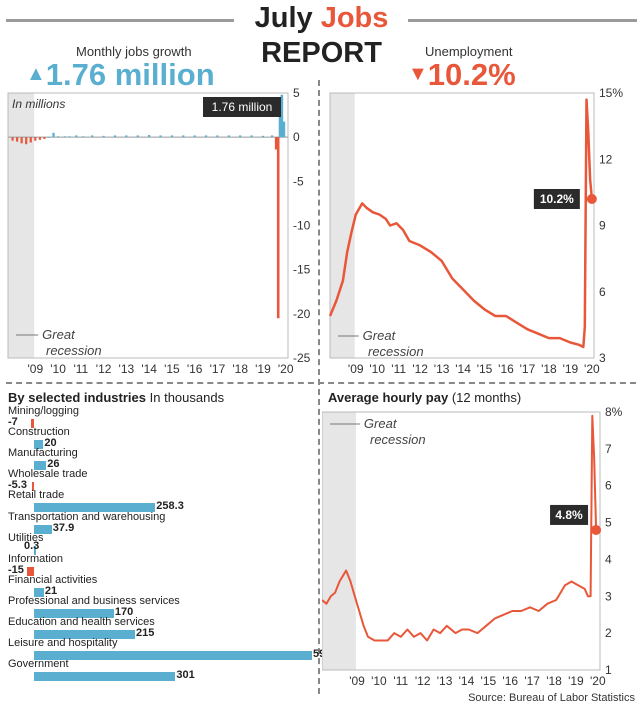 The image size is (643, 708). What do you see at coordinates (486, 397) in the screenshot?
I see `pay-subtitle: (12 months)` at bounding box center [486, 397].